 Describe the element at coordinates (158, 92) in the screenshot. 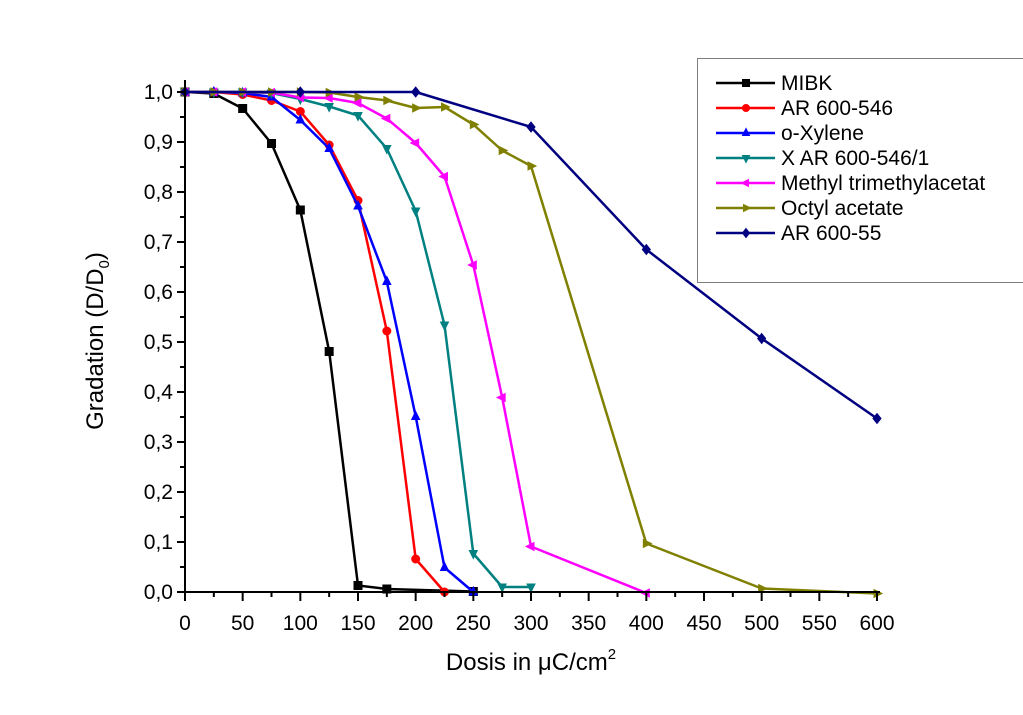

I see `y-tick-label: 1,0` at that location.